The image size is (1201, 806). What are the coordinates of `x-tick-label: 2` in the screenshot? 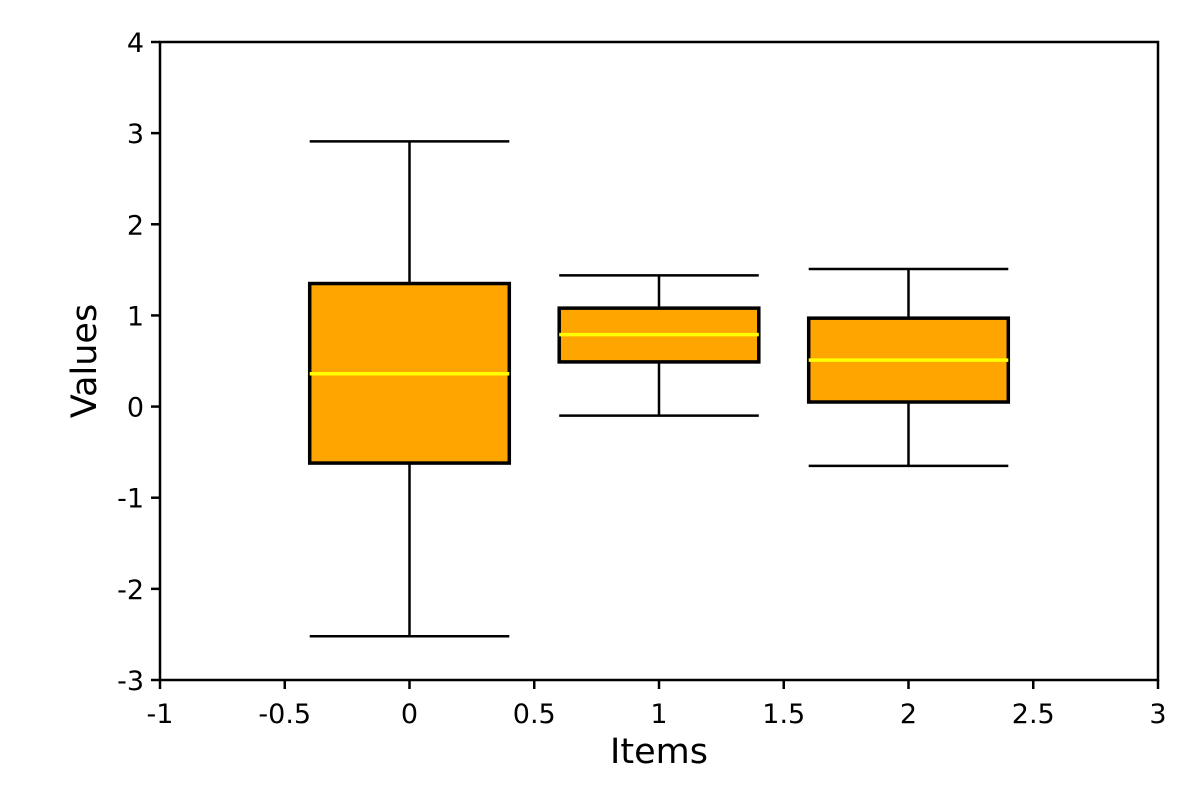 It's located at (908, 714).